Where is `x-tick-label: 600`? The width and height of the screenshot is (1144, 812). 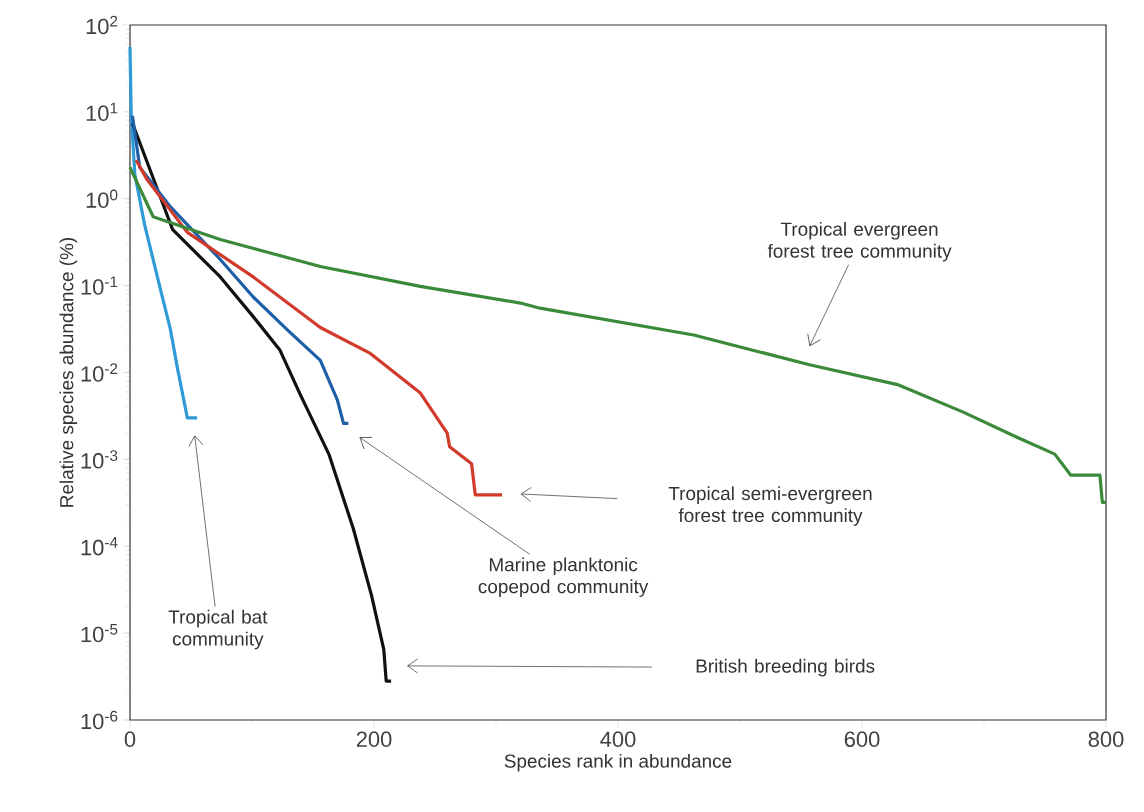
x-tick-label: 600 is located at coordinates (862, 739).